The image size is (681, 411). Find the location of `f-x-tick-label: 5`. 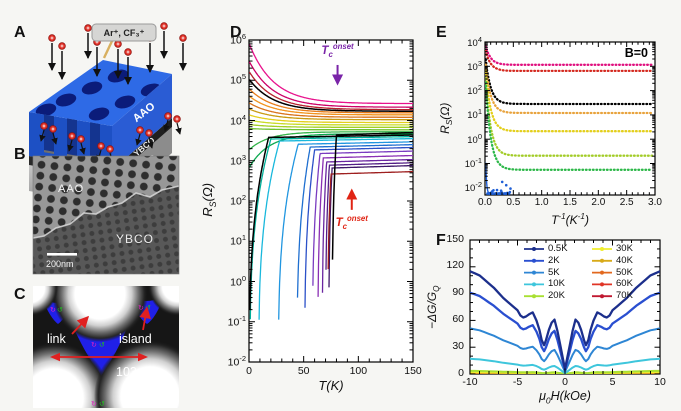

f-x-tick-label: 5 is located at coordinates (612, 382).